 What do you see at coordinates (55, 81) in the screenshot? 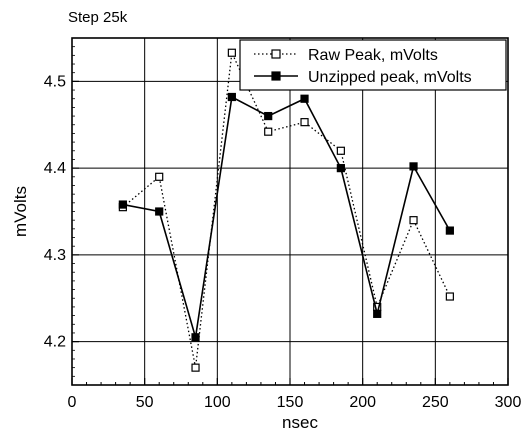
I see `y-tick-label: 4.5` at bounding box center [55, 81].